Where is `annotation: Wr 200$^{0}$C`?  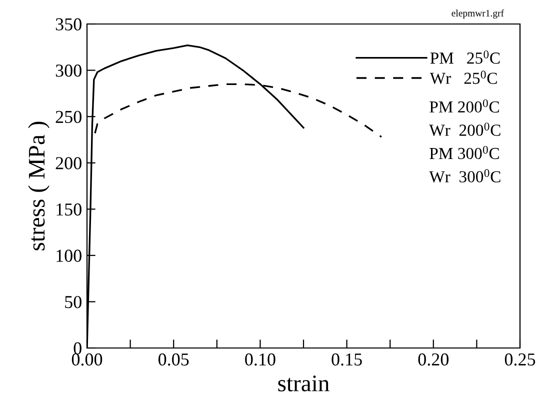 annotation: Wr 200$^{0}$C is located at coordinates (464, 129).